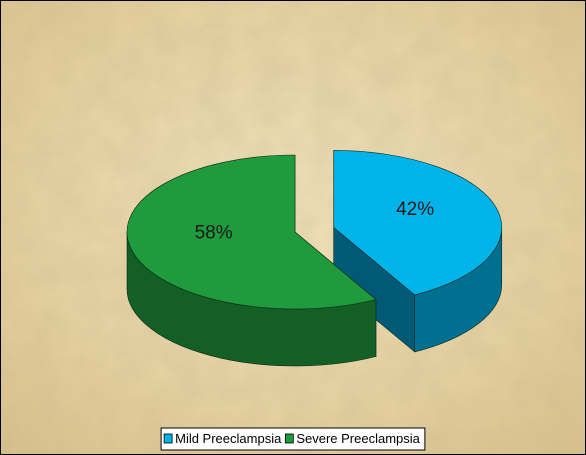 This screenshot has height=455, width=586. I want to click on legend-label: Mild Preeclampsia, so click(228, 438).